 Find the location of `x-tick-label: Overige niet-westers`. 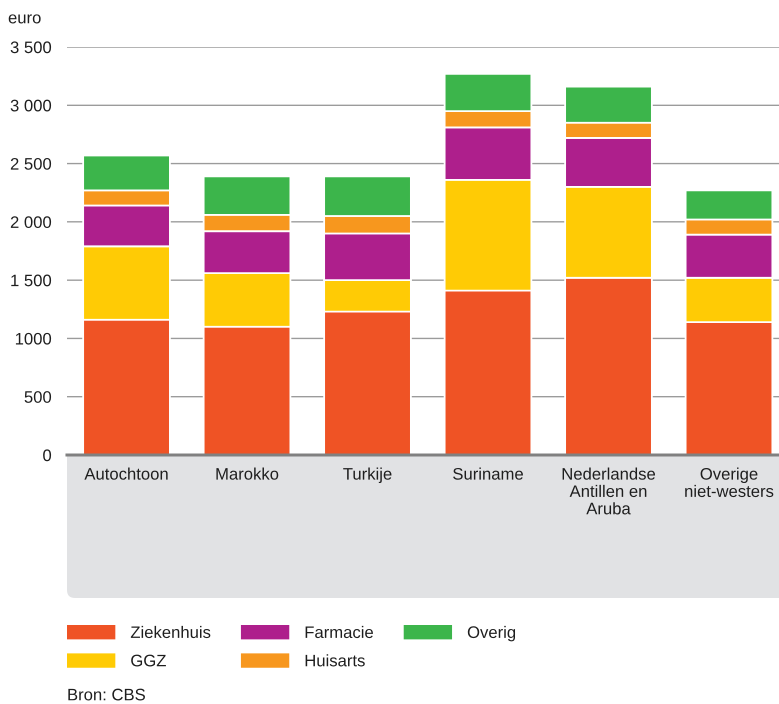

x-tick-label: Overige niet-westers is located at coordinates (729, 483).